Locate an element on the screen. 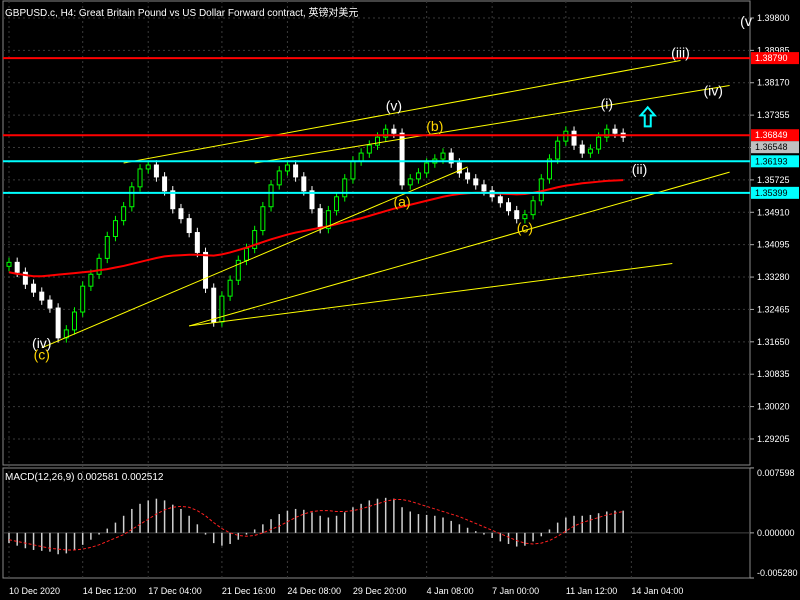 The height and width of the screenshot is (600, 800). macd-tick-label: -0.005280 is located at coordinates (777, 573).